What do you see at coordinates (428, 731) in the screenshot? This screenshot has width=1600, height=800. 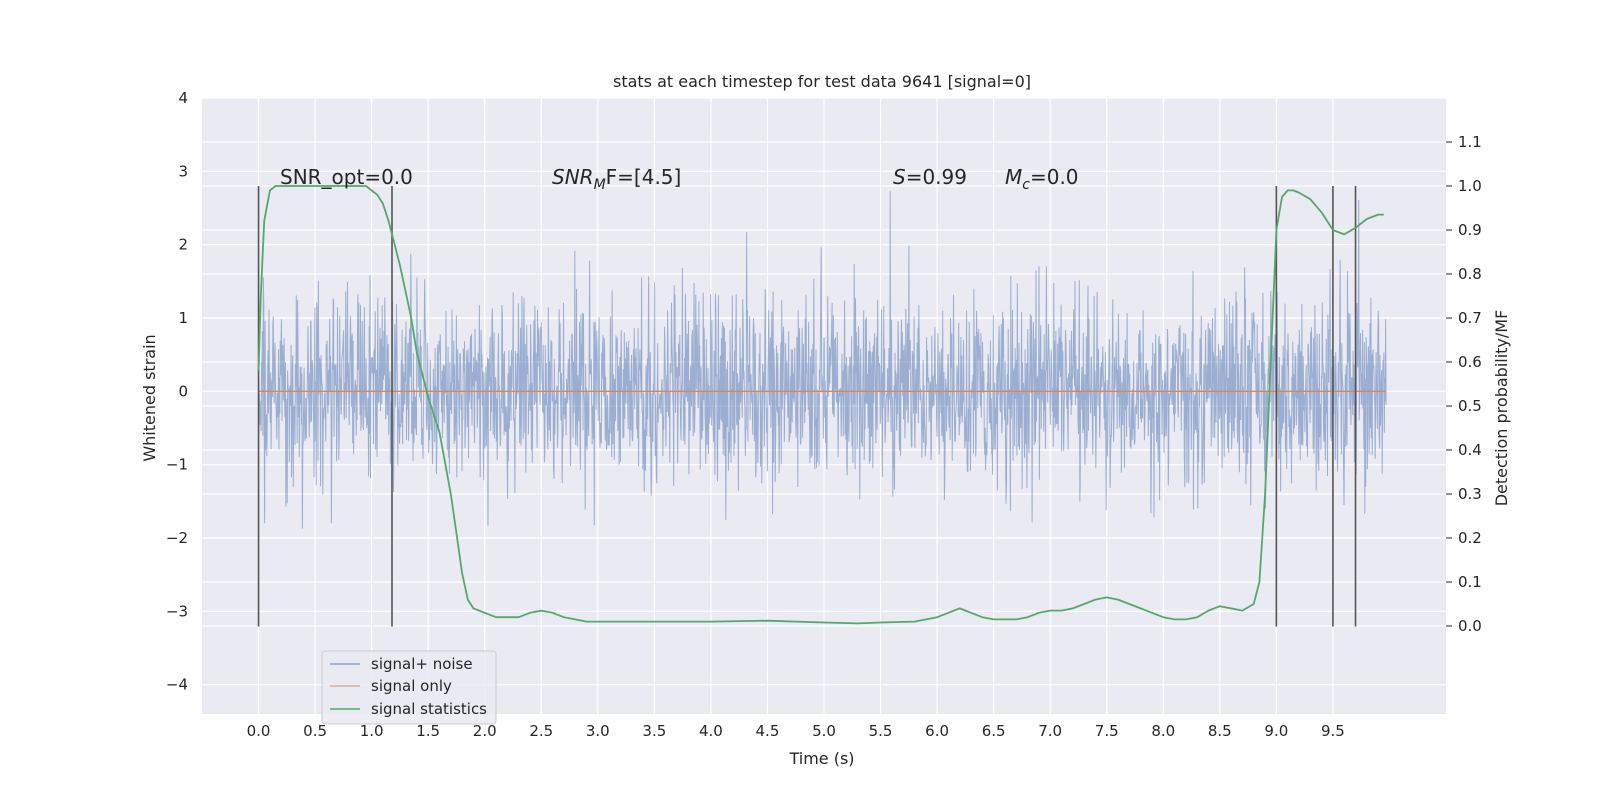 I see `x-tick-label: 1.5` at bounding box center [428, 731].